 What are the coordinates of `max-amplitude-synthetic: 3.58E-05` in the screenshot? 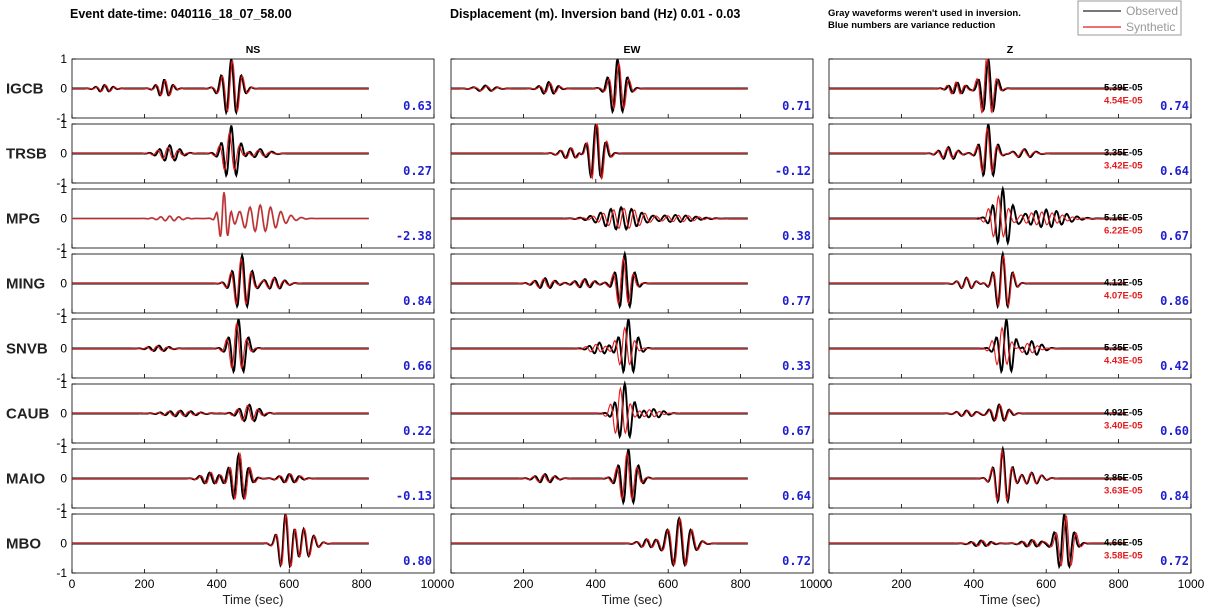 It's located at (1123, 556).